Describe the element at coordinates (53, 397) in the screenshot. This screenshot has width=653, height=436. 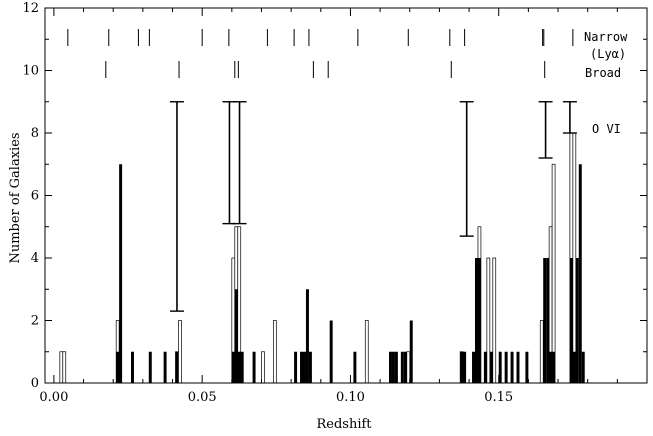
I see `x-tick-label: 0.00` at that location.